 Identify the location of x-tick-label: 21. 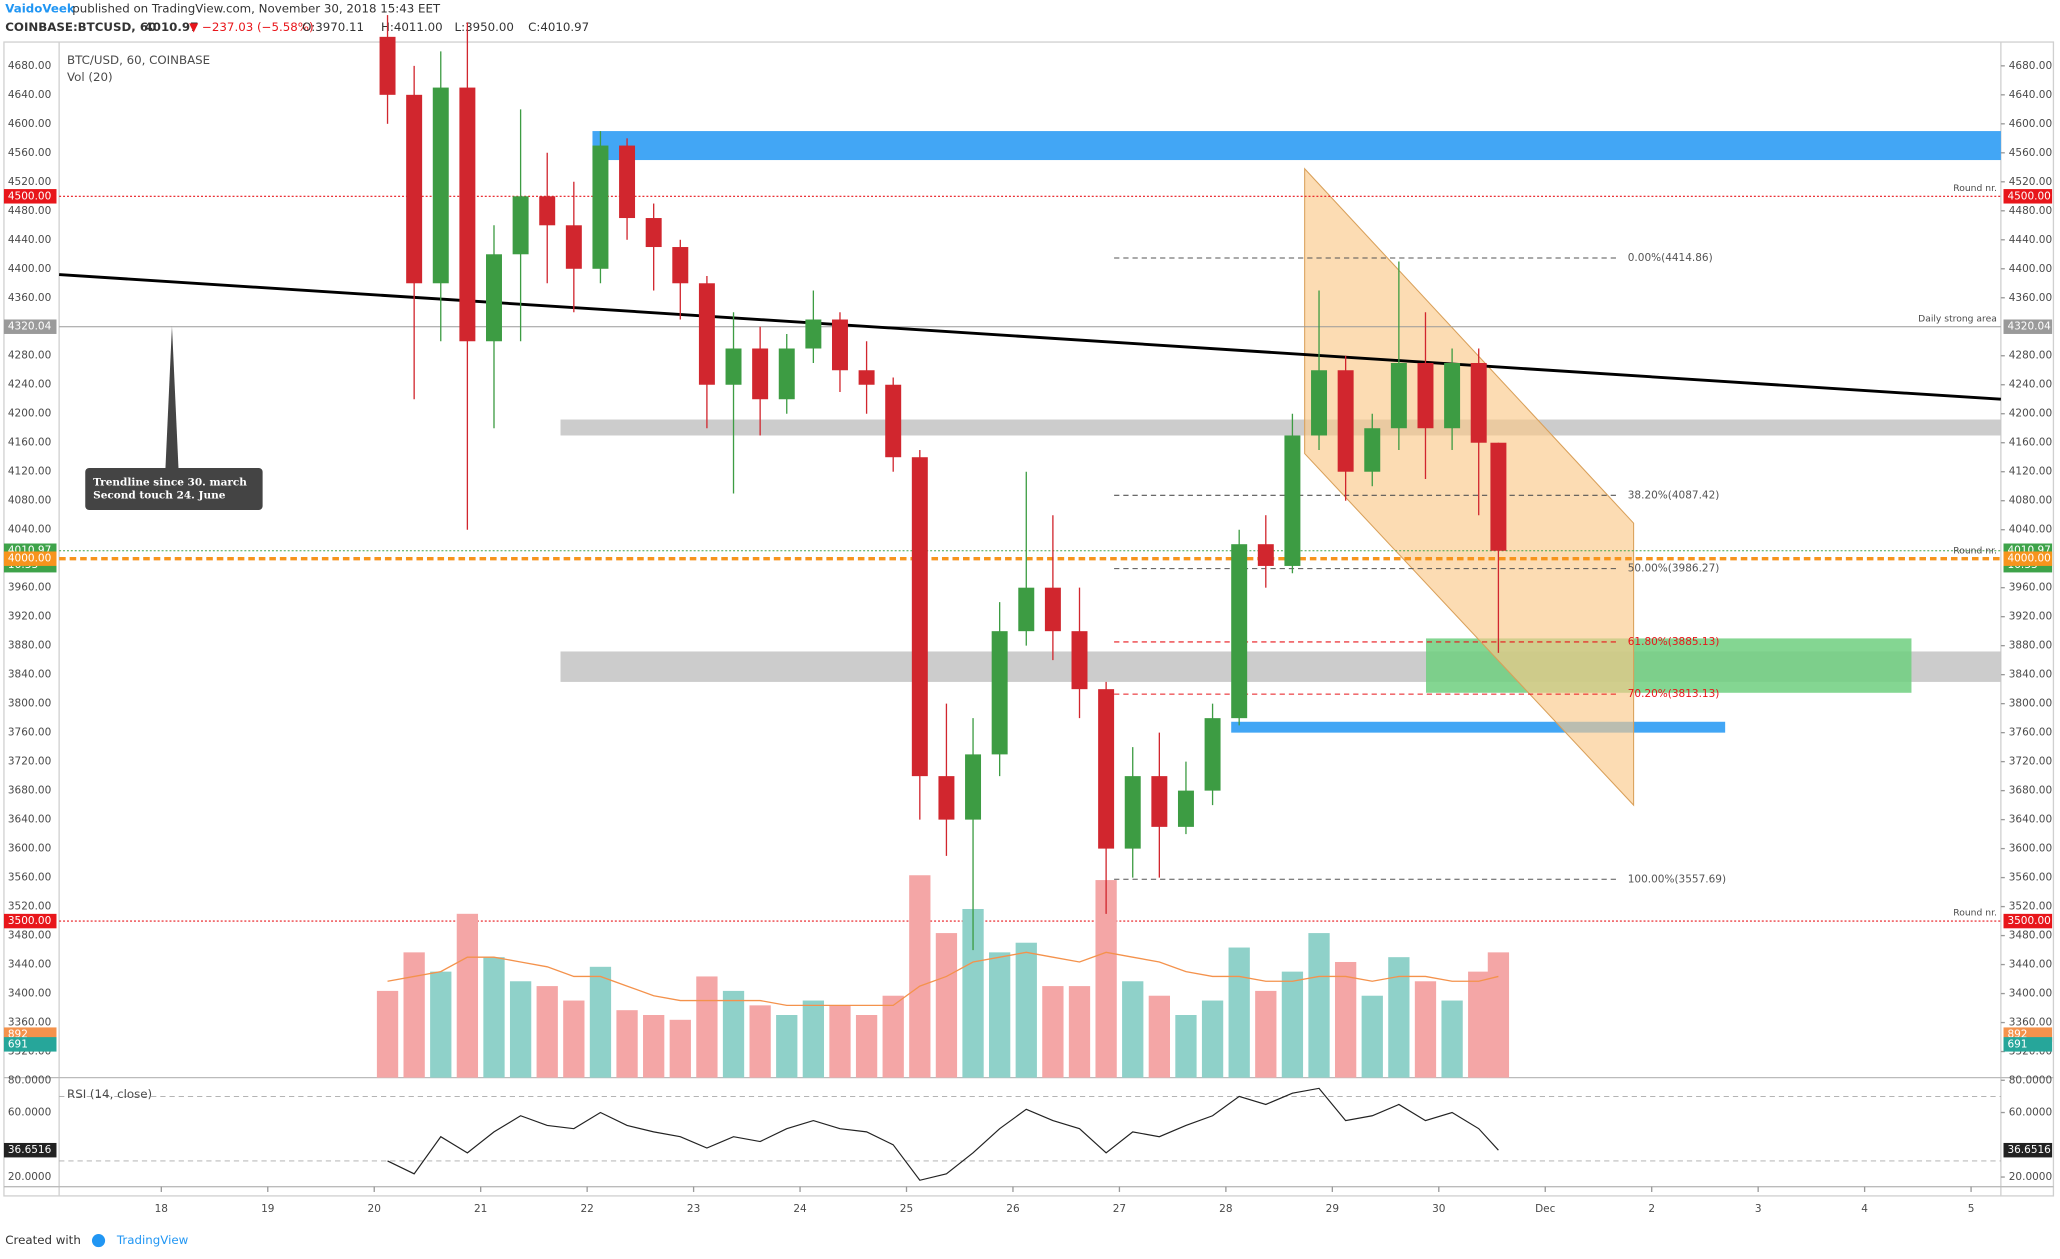
(480, 1209).